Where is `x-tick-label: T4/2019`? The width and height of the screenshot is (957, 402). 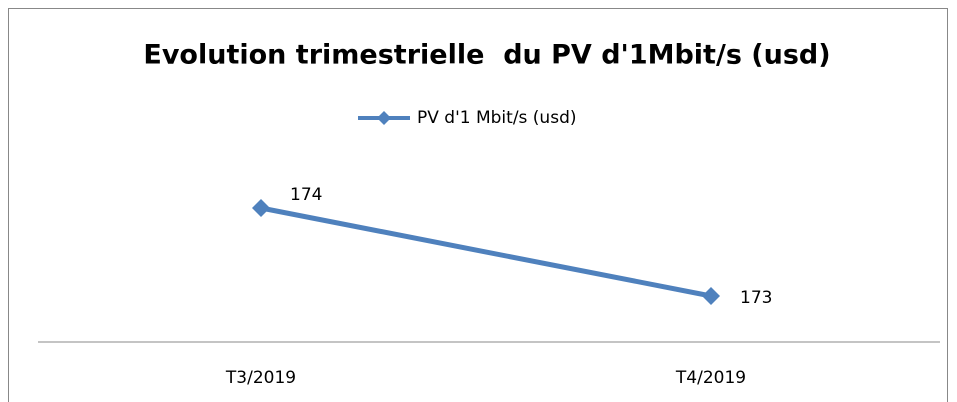
x-tick-label: T4/2019 is located at coordinates (710, 378).